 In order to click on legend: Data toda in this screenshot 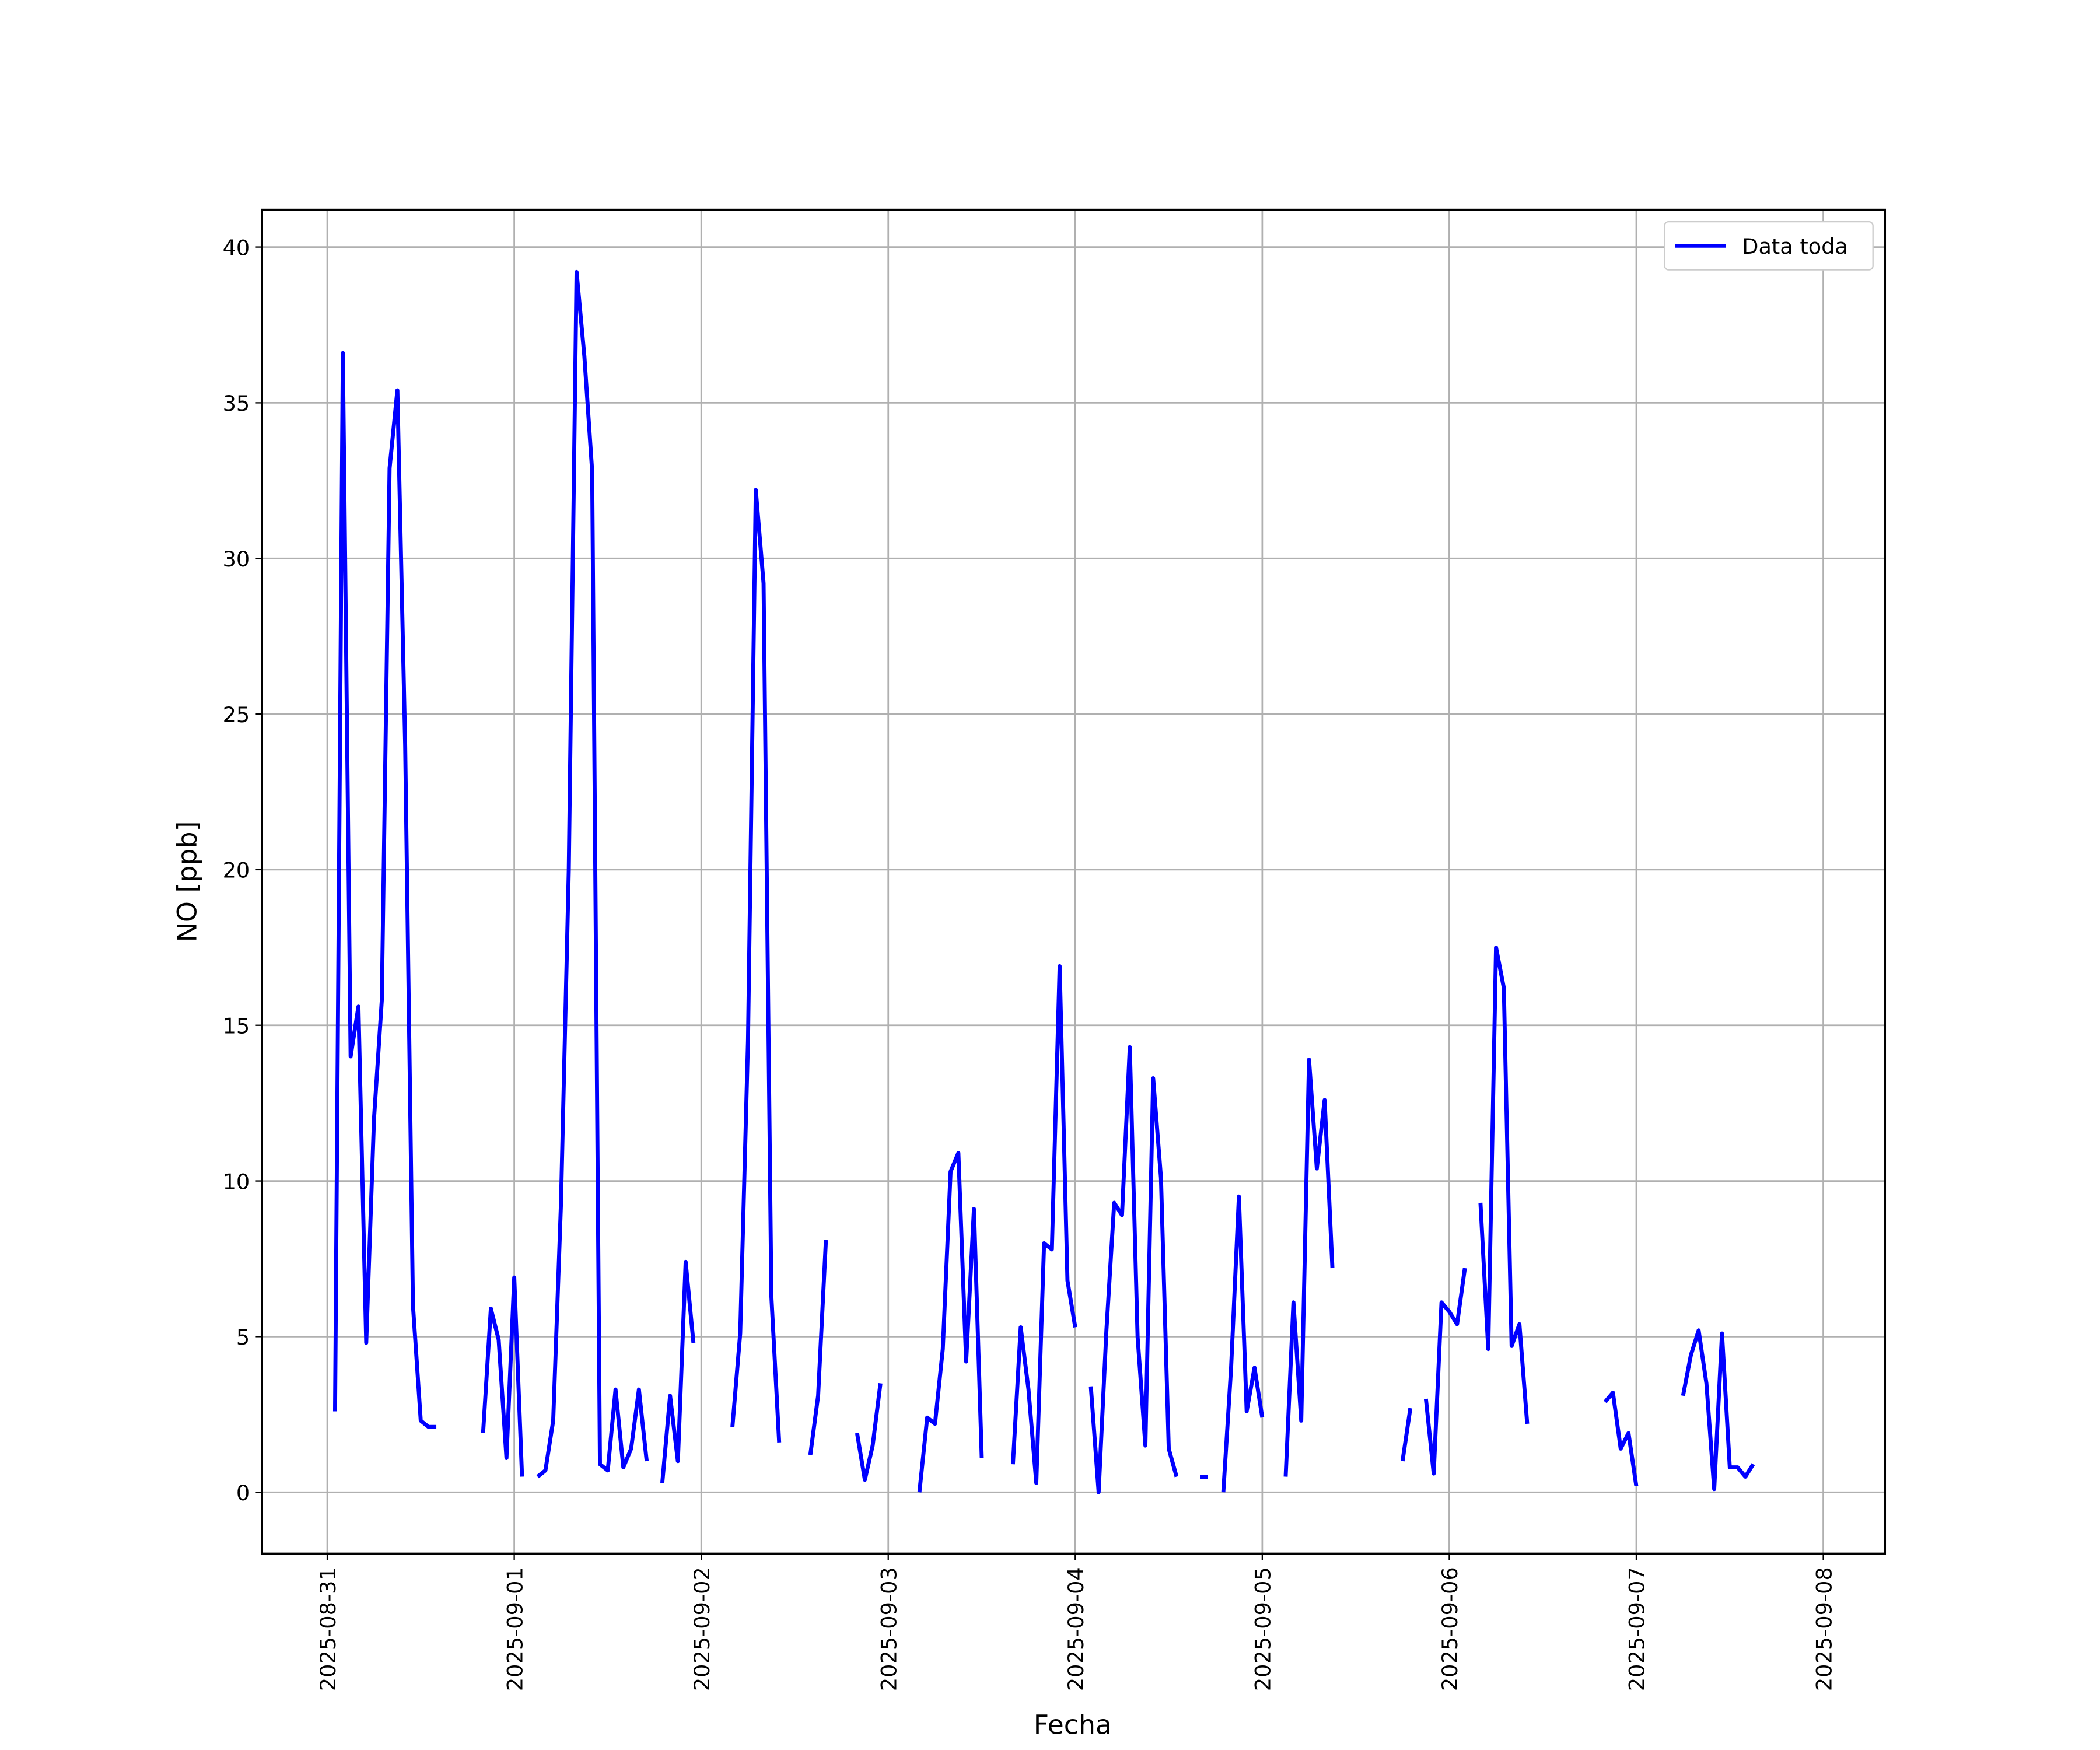, I will do `click(1769, 246)`.